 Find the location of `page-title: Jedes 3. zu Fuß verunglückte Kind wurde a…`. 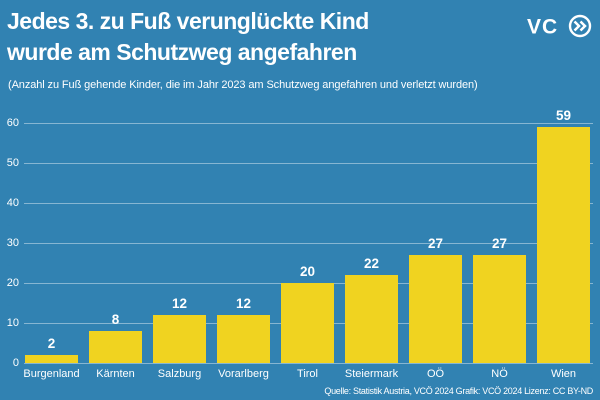

page-title: Jedes 3. zu Fuß verunglückte Kind wurde a… is located at coordinates (188, 37).